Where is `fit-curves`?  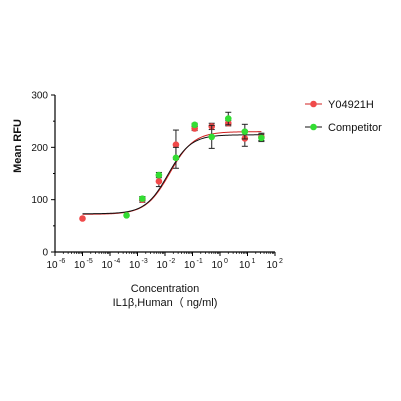 fit-curves is located at coordinates (172, 173).